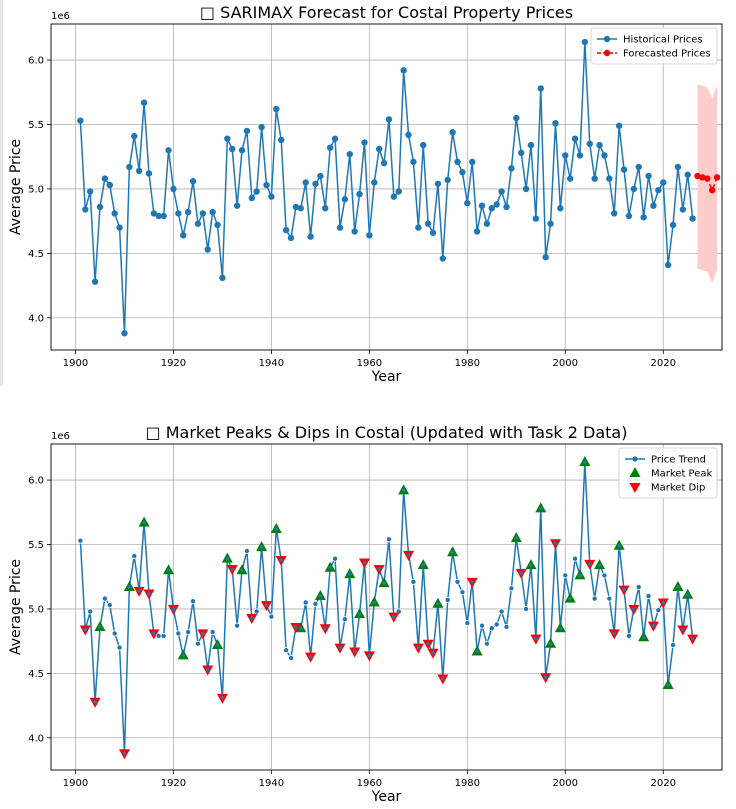 The height and width of the screenshot is (809, 736). I want to click on x-tick-label: 1960, so click(369, 363).